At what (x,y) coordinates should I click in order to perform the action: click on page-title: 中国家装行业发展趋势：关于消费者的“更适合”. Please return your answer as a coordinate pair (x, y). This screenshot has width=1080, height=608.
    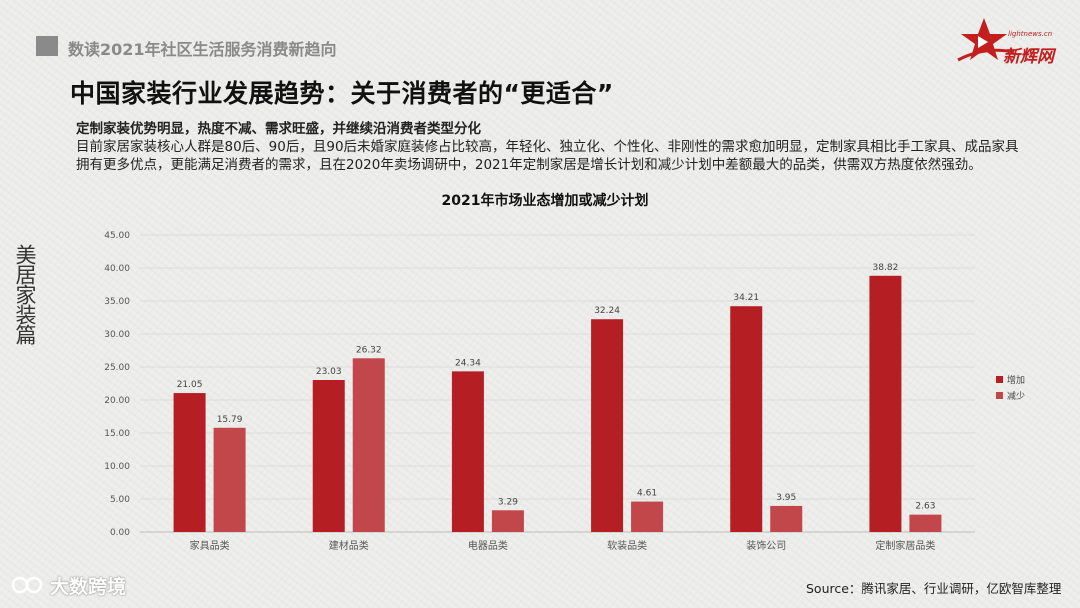
    Looking at the image, I should click on (342, 93).